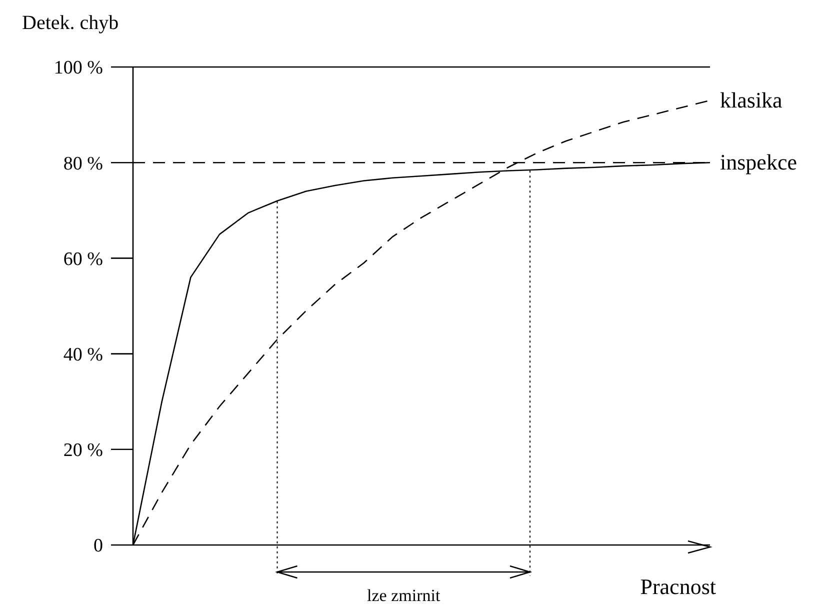 Image resolution: width=823 pixels, height=610 pixels. Describe the element at coordinates (83, 259) in the screenshot. I see `y-tick-label: 60 %` at that location.